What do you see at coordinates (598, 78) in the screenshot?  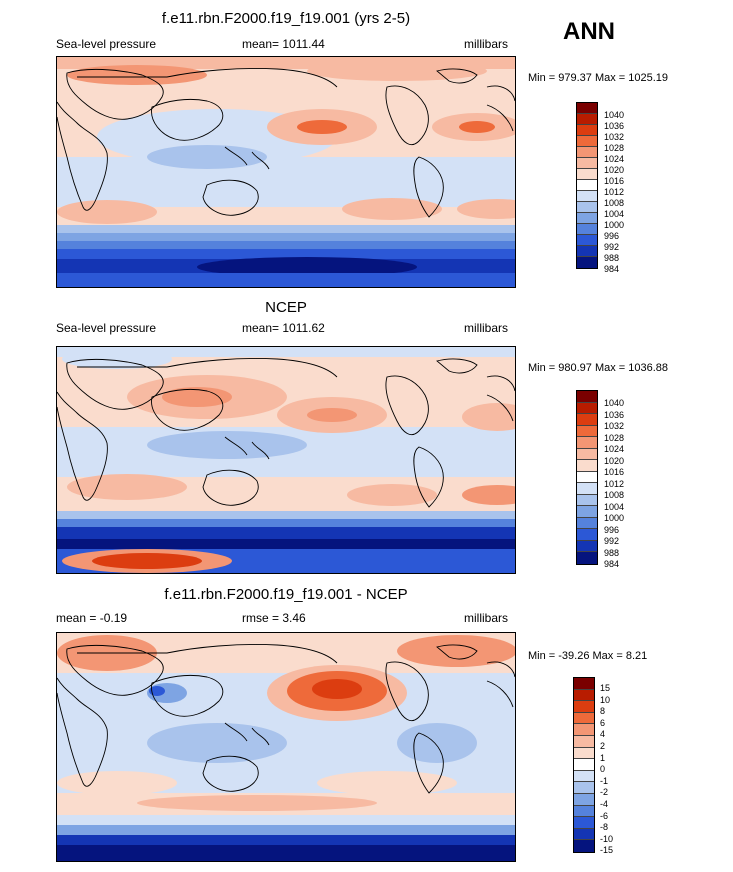 I see `panel-1-minmax: Min = 979.37 Max = 1025.19` at bounding box center [598, 78].